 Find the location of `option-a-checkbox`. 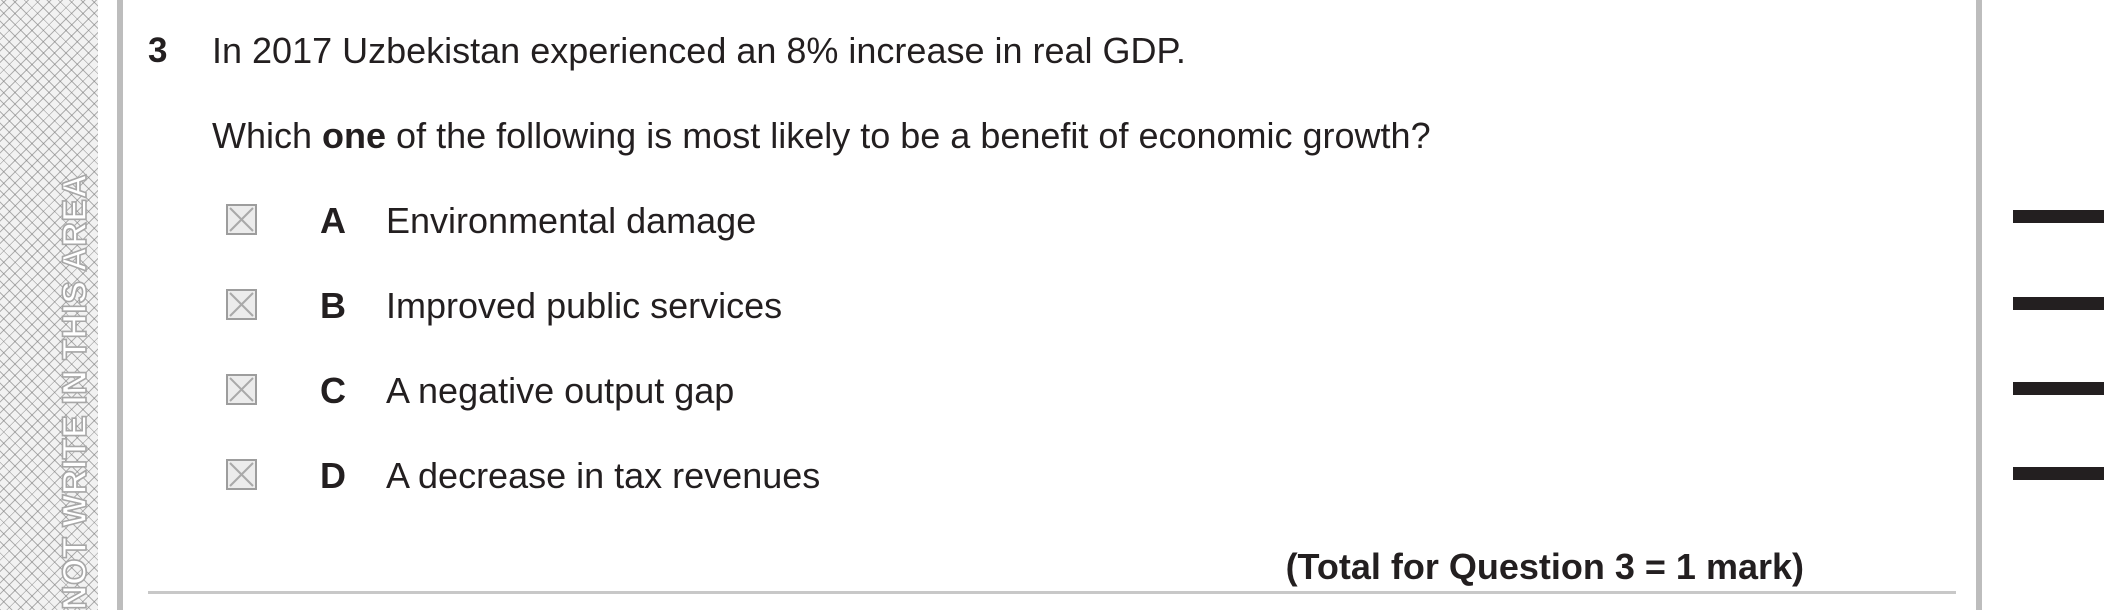

option-a-checkbox is located at coordinates (241, 219).